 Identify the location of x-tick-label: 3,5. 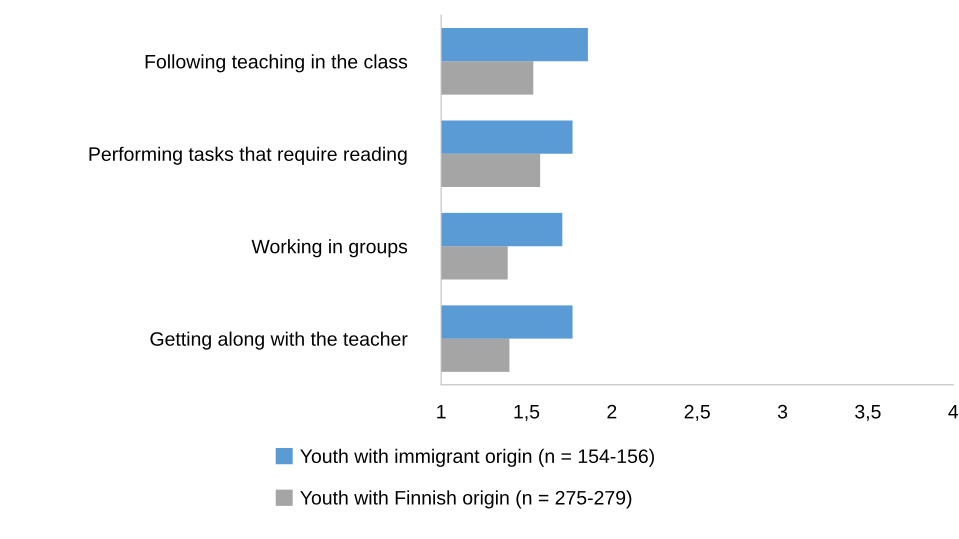
(868, 412).